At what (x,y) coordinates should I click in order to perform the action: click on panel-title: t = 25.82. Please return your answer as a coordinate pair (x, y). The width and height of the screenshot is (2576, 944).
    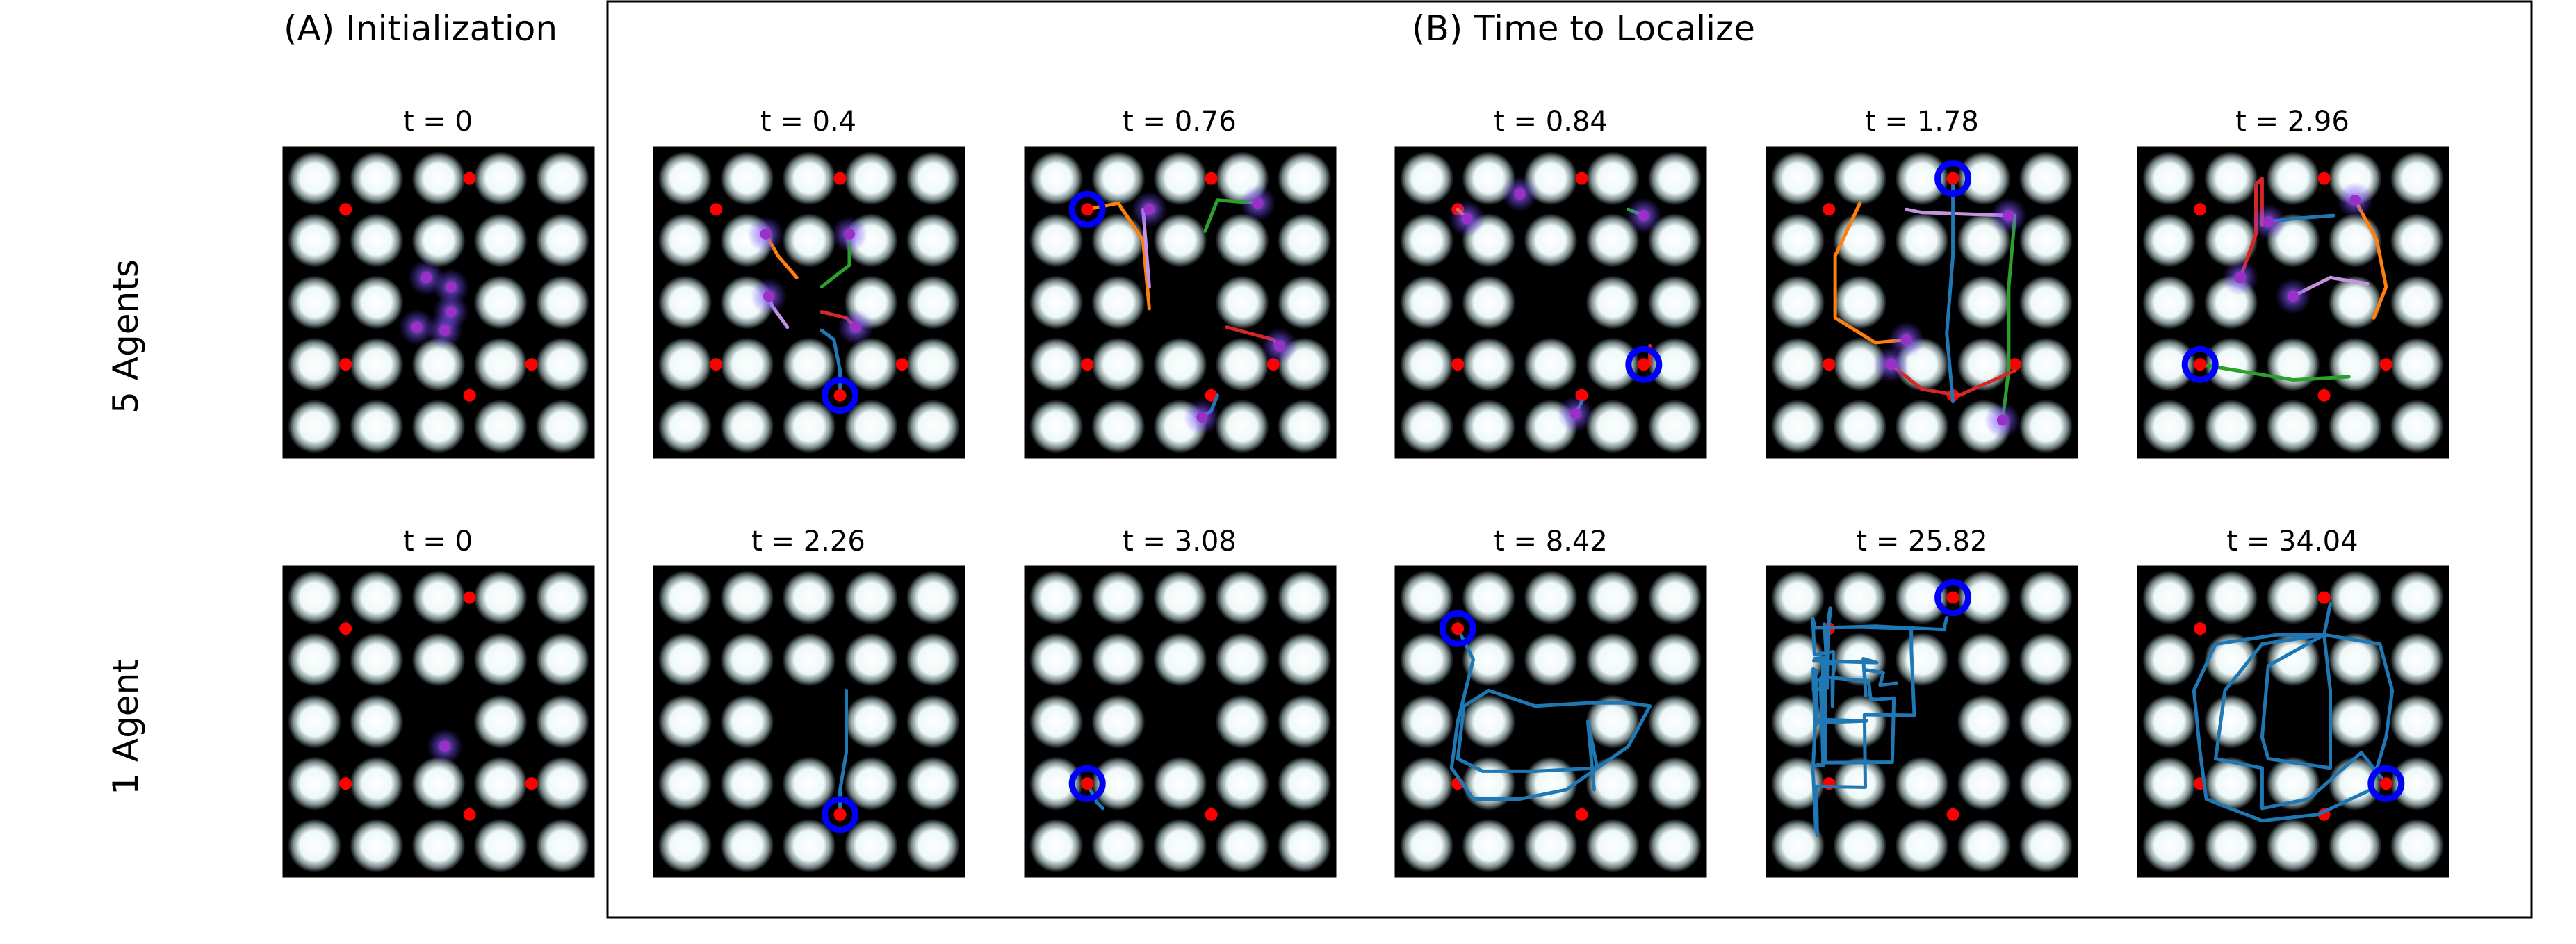
    Looking at the image, I should click on (1921, 542).